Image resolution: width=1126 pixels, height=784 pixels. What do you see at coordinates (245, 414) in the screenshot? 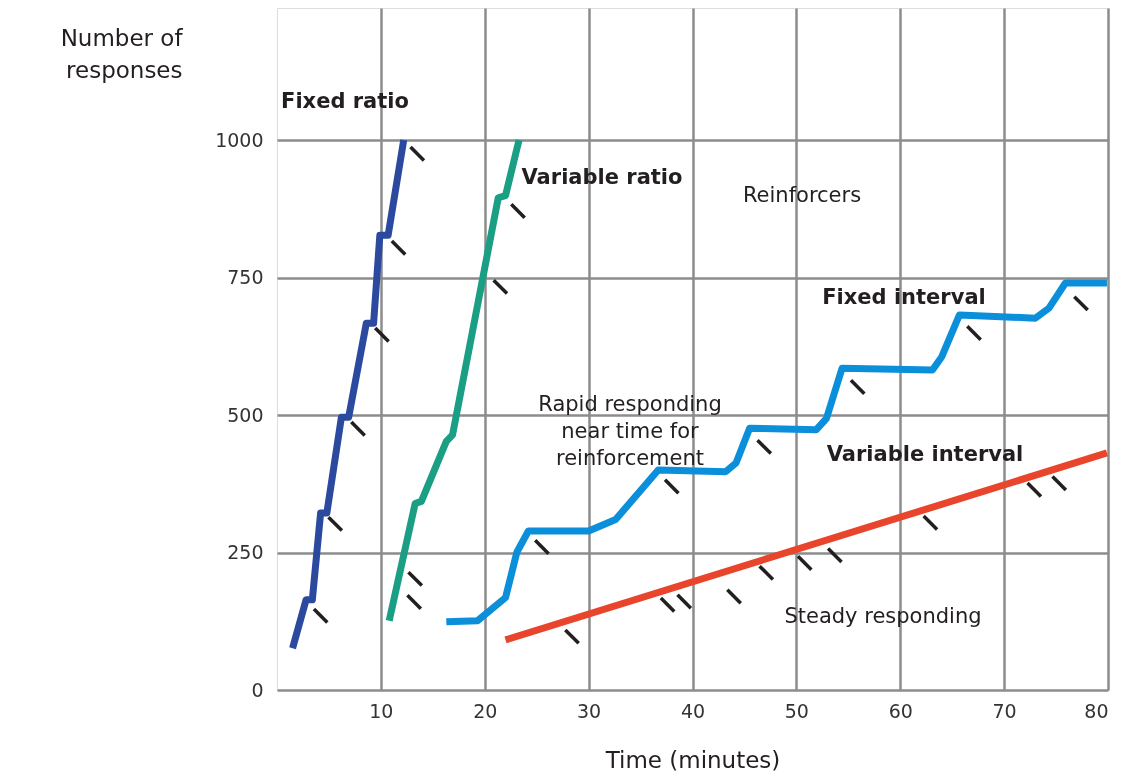
I see `y-tick-label: 500` at bounding box center [245, 414].